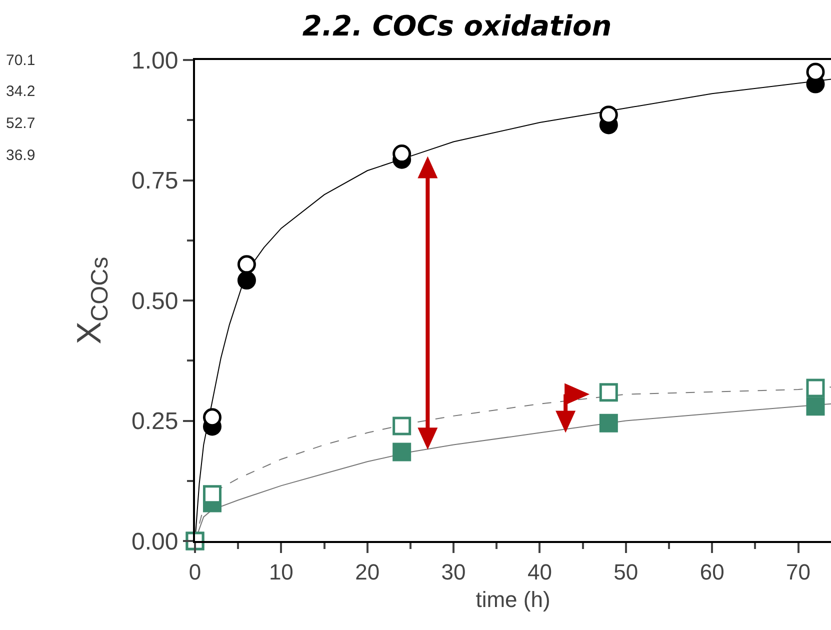 The width and height of the screenshot is (831, 630). I want to click on x-tick-label: 20, so click(367, 571).